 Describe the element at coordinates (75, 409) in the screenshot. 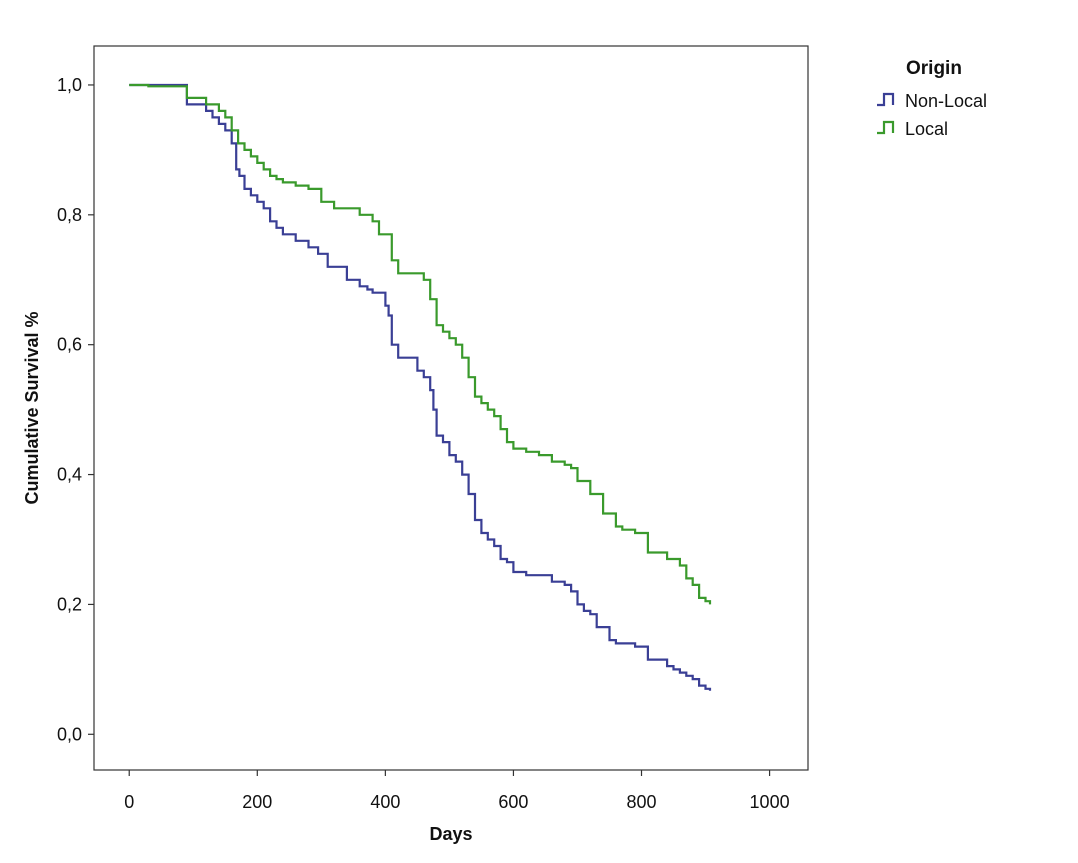

I see `y-axis: 0,0 0,2 0,4 0,6 0,8 1,0` at that location.